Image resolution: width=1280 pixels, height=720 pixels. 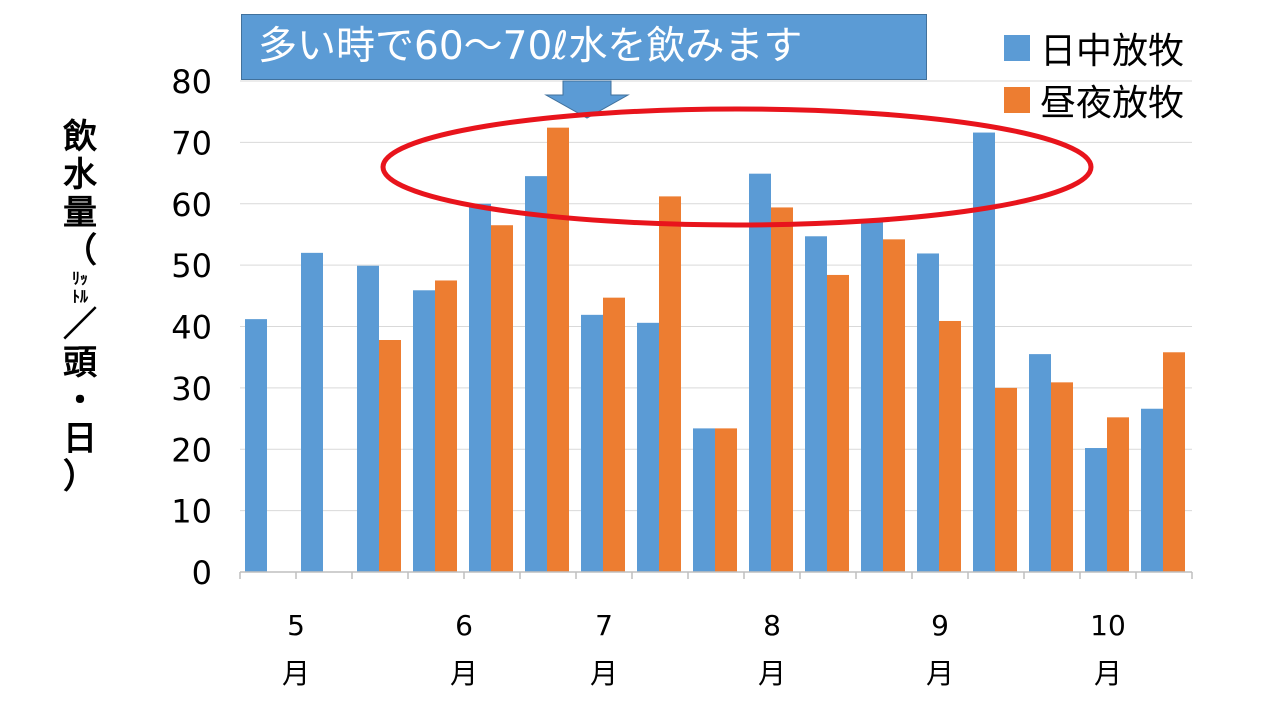 What do you see at coordinates (80, 307) in the screenshot?
I see `y-axis-label: 飲 水 量 （ ﾘｯ ﾄﾙ ／ 頭 ・ 日 ）` at bounding box center [80, 307].